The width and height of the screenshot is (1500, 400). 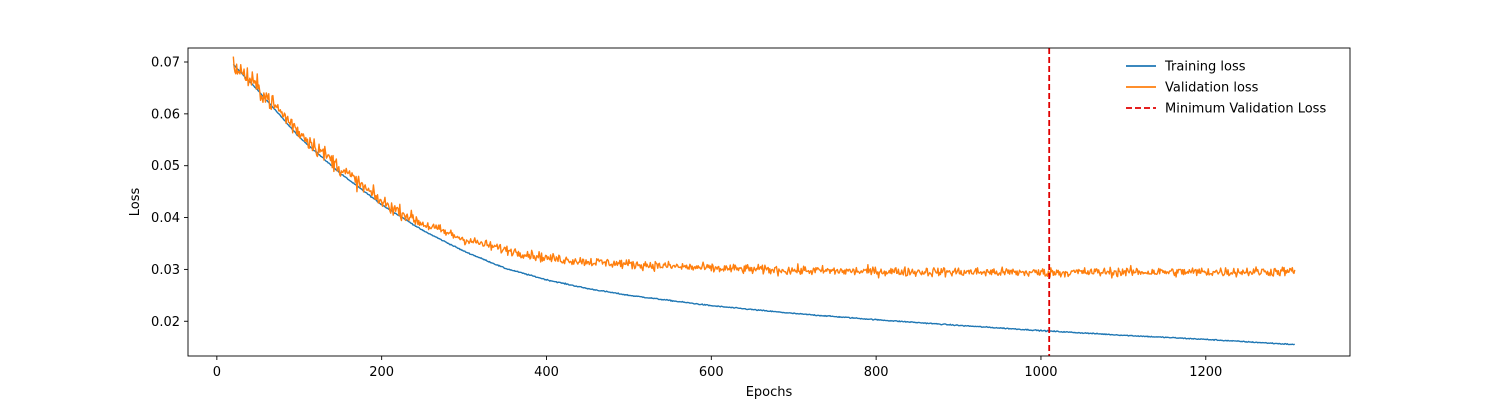 What do you see at coordinates (165, 270) in the screenshot?
I see `y-tick-label: 0.03` at bounding box center [165, 270].